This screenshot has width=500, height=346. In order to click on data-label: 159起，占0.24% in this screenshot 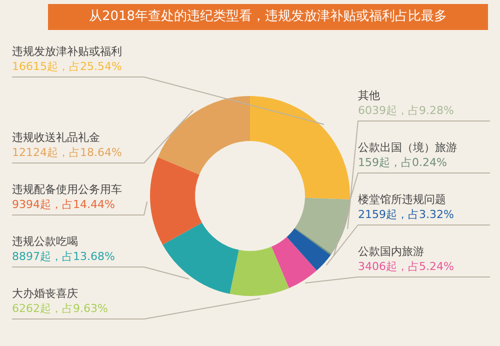, I will do `click(403, 162)`.